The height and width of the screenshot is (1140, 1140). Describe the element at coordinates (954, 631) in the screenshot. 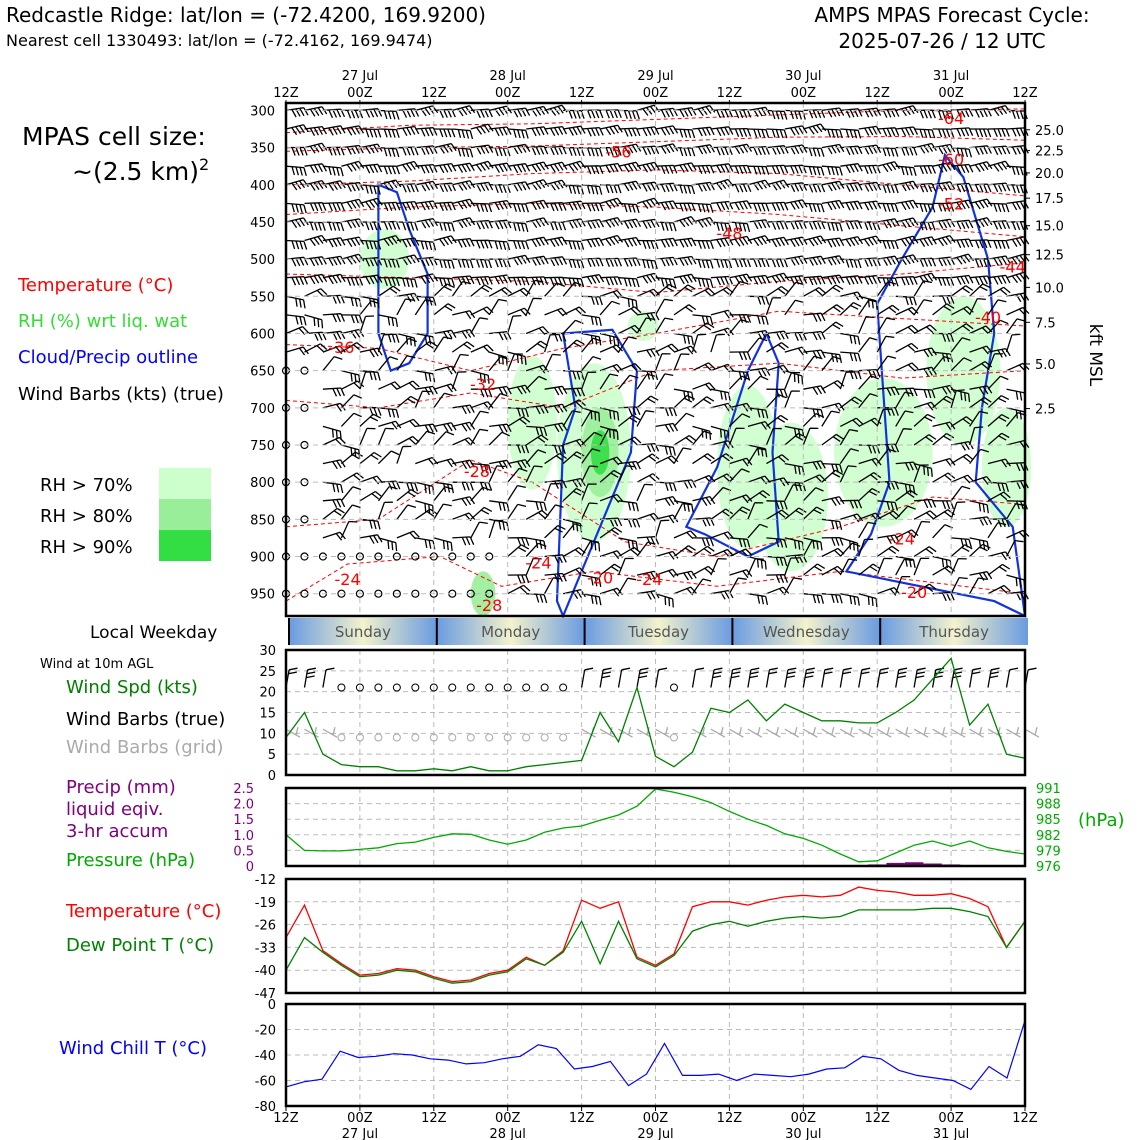

I see `weekday-cell` at that location.